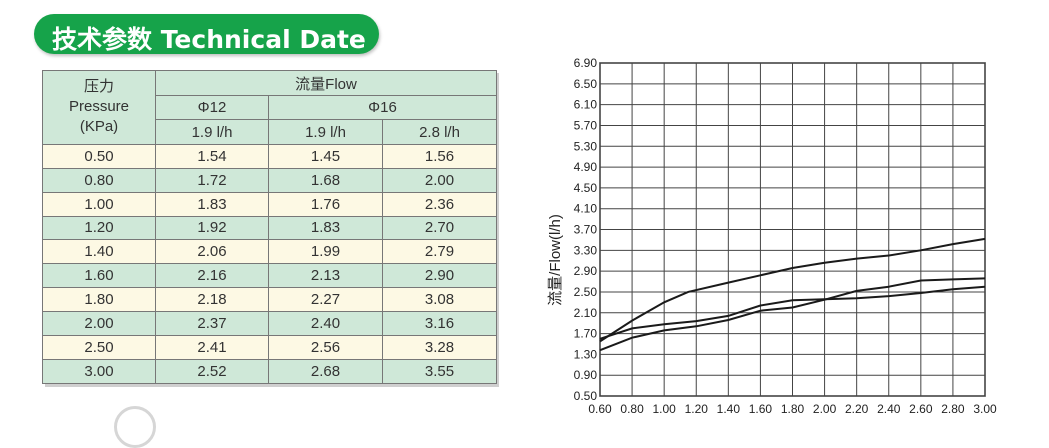 This screenshot has height=448, width=1049. I want to click on chart-series, so click(792, 294).